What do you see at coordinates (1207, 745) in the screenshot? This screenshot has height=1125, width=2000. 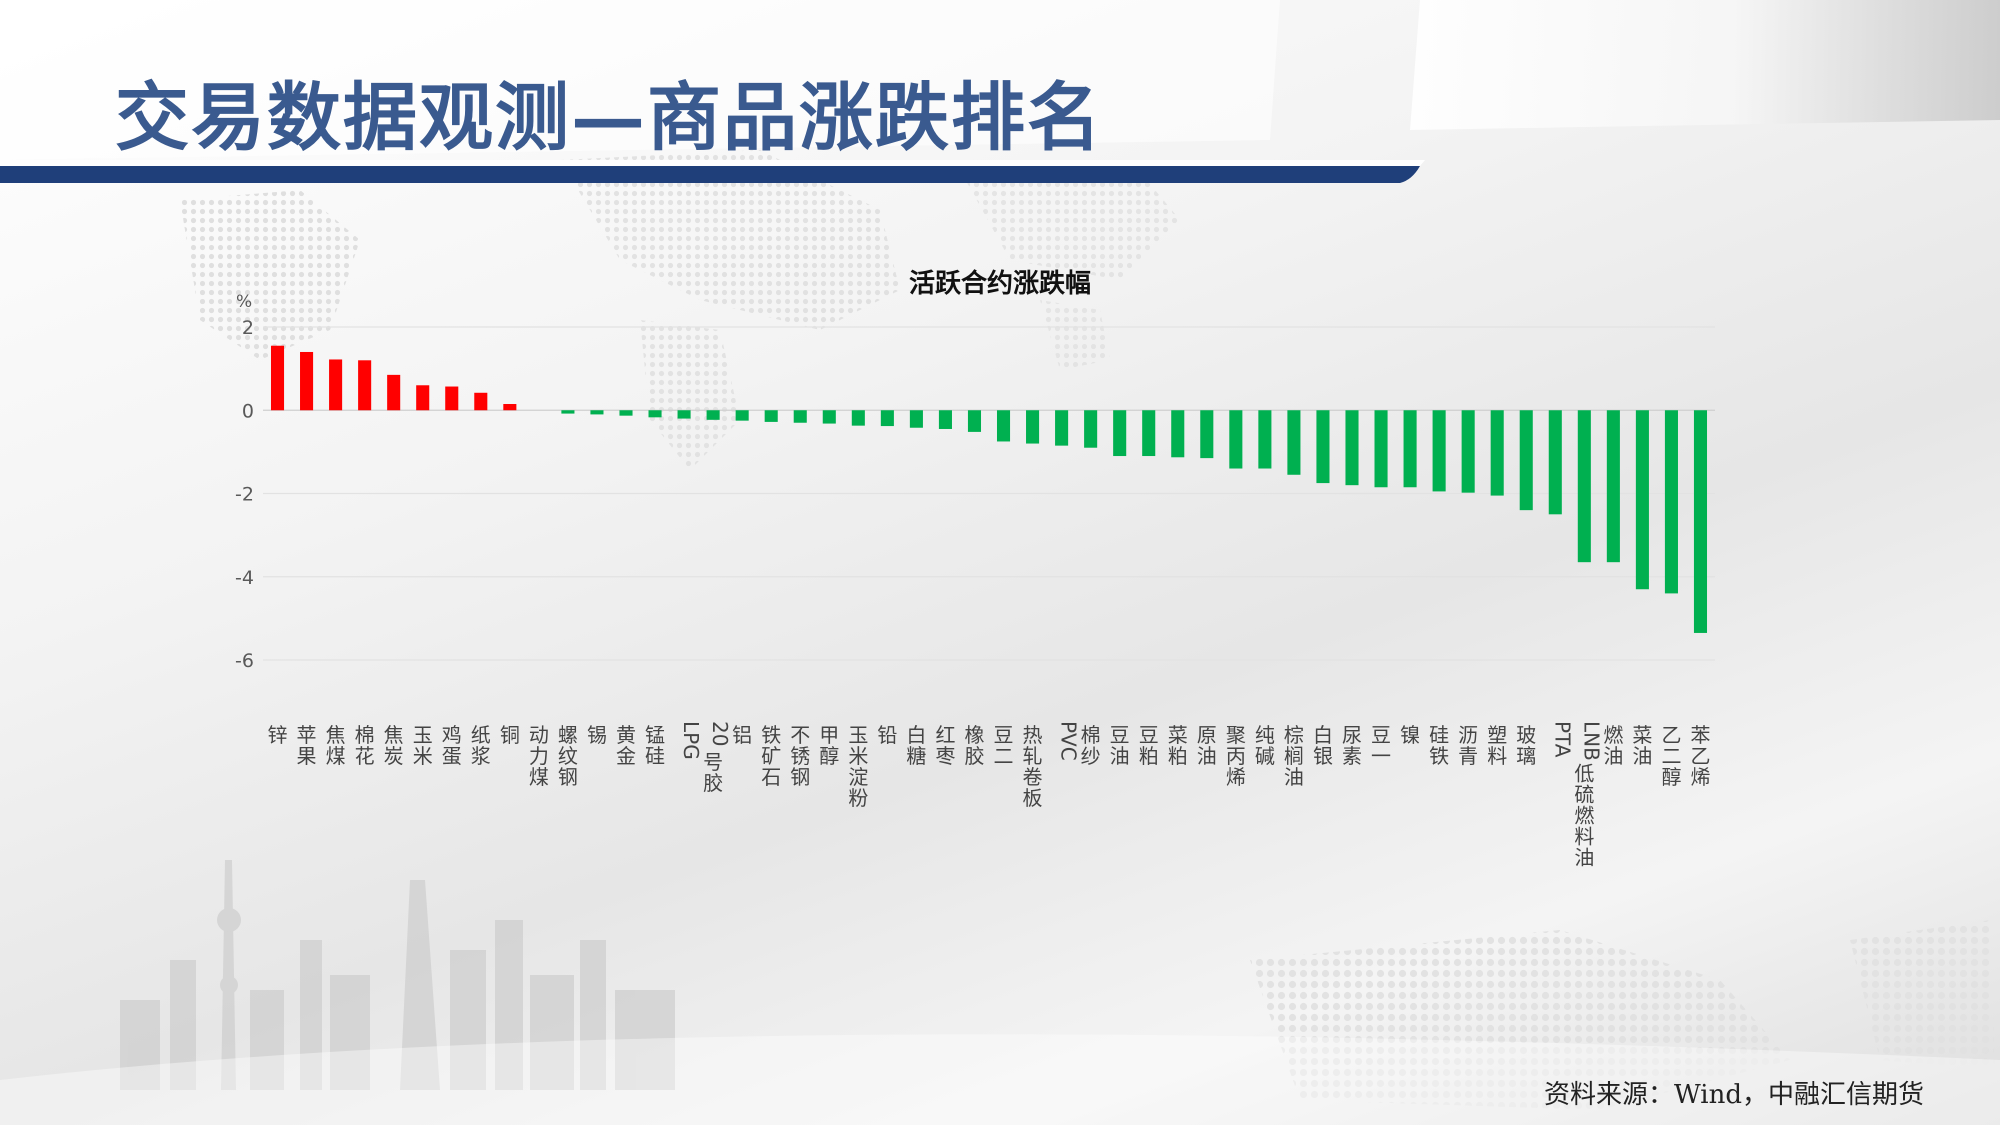 I see `x-category-label: 原油` at bounding box center [1207, 745].